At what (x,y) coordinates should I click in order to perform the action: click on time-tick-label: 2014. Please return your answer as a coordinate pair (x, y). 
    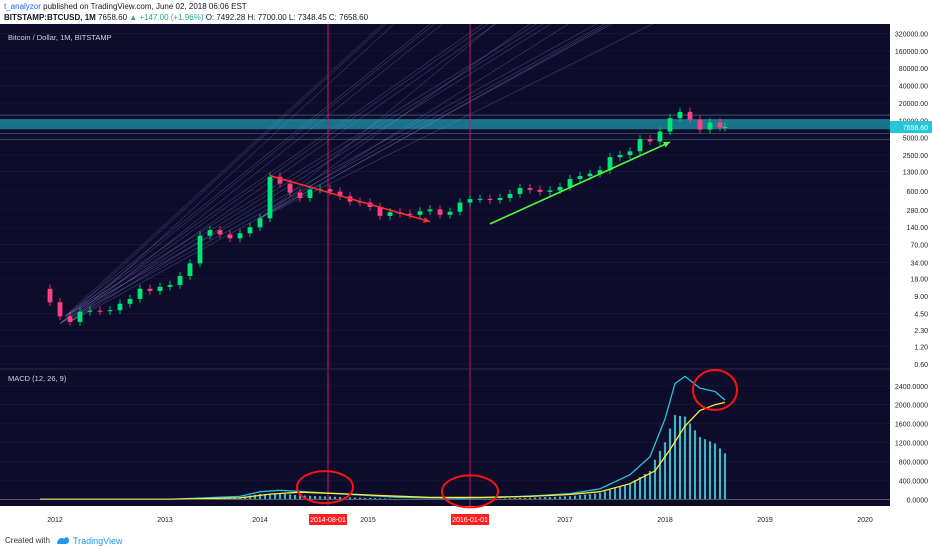
    Looking at the image, I should click on (260, 520).